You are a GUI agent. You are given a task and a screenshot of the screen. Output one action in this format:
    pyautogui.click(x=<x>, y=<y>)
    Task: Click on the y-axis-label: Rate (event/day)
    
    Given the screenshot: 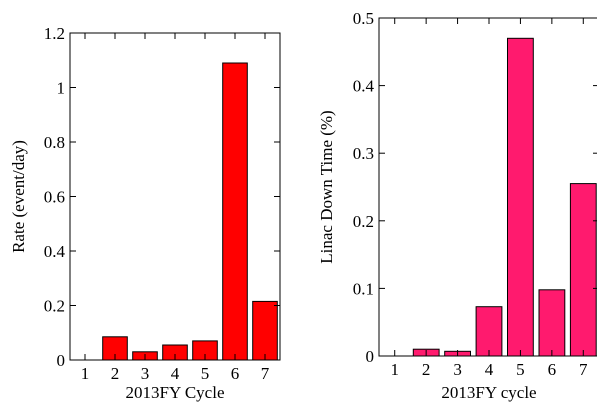 What is the action you would take?
    pyautogui.click(x=18, y=196)
    